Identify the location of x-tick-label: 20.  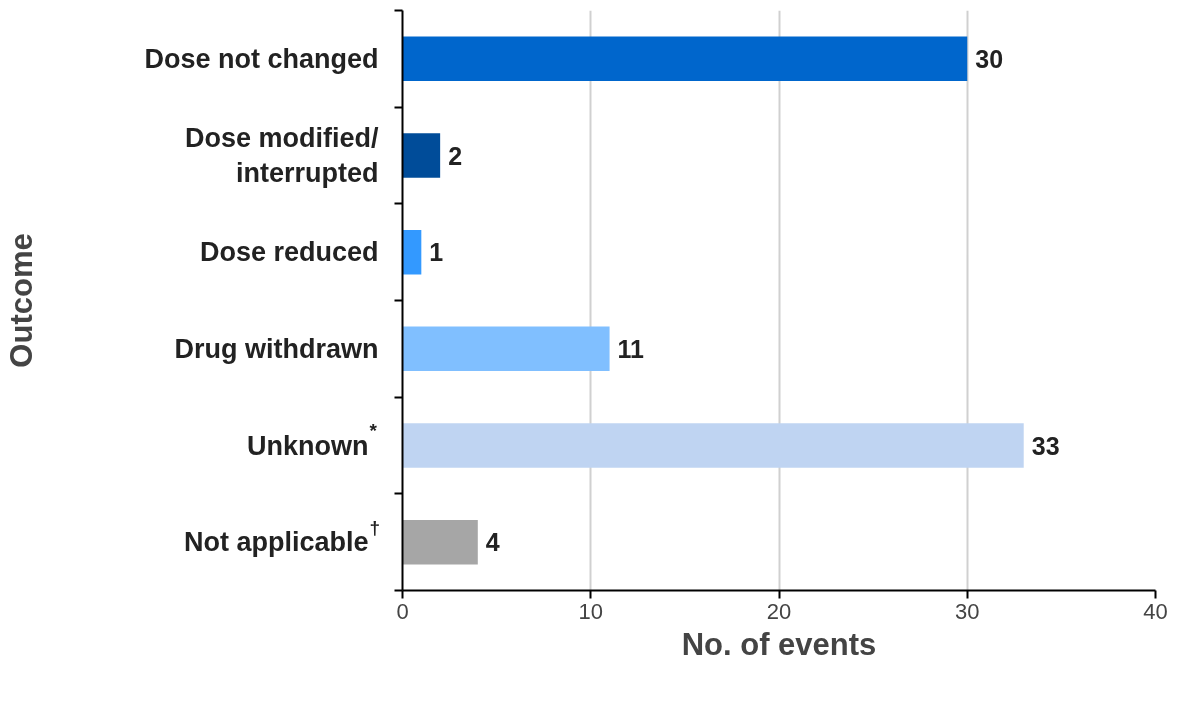
(779, 611).